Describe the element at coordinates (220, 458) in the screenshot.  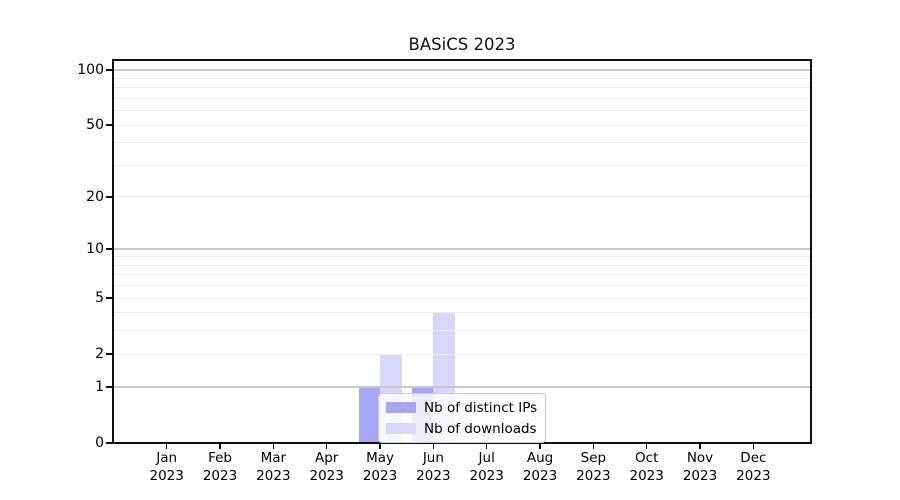
I see `x-tick-month: Feb` at that location.